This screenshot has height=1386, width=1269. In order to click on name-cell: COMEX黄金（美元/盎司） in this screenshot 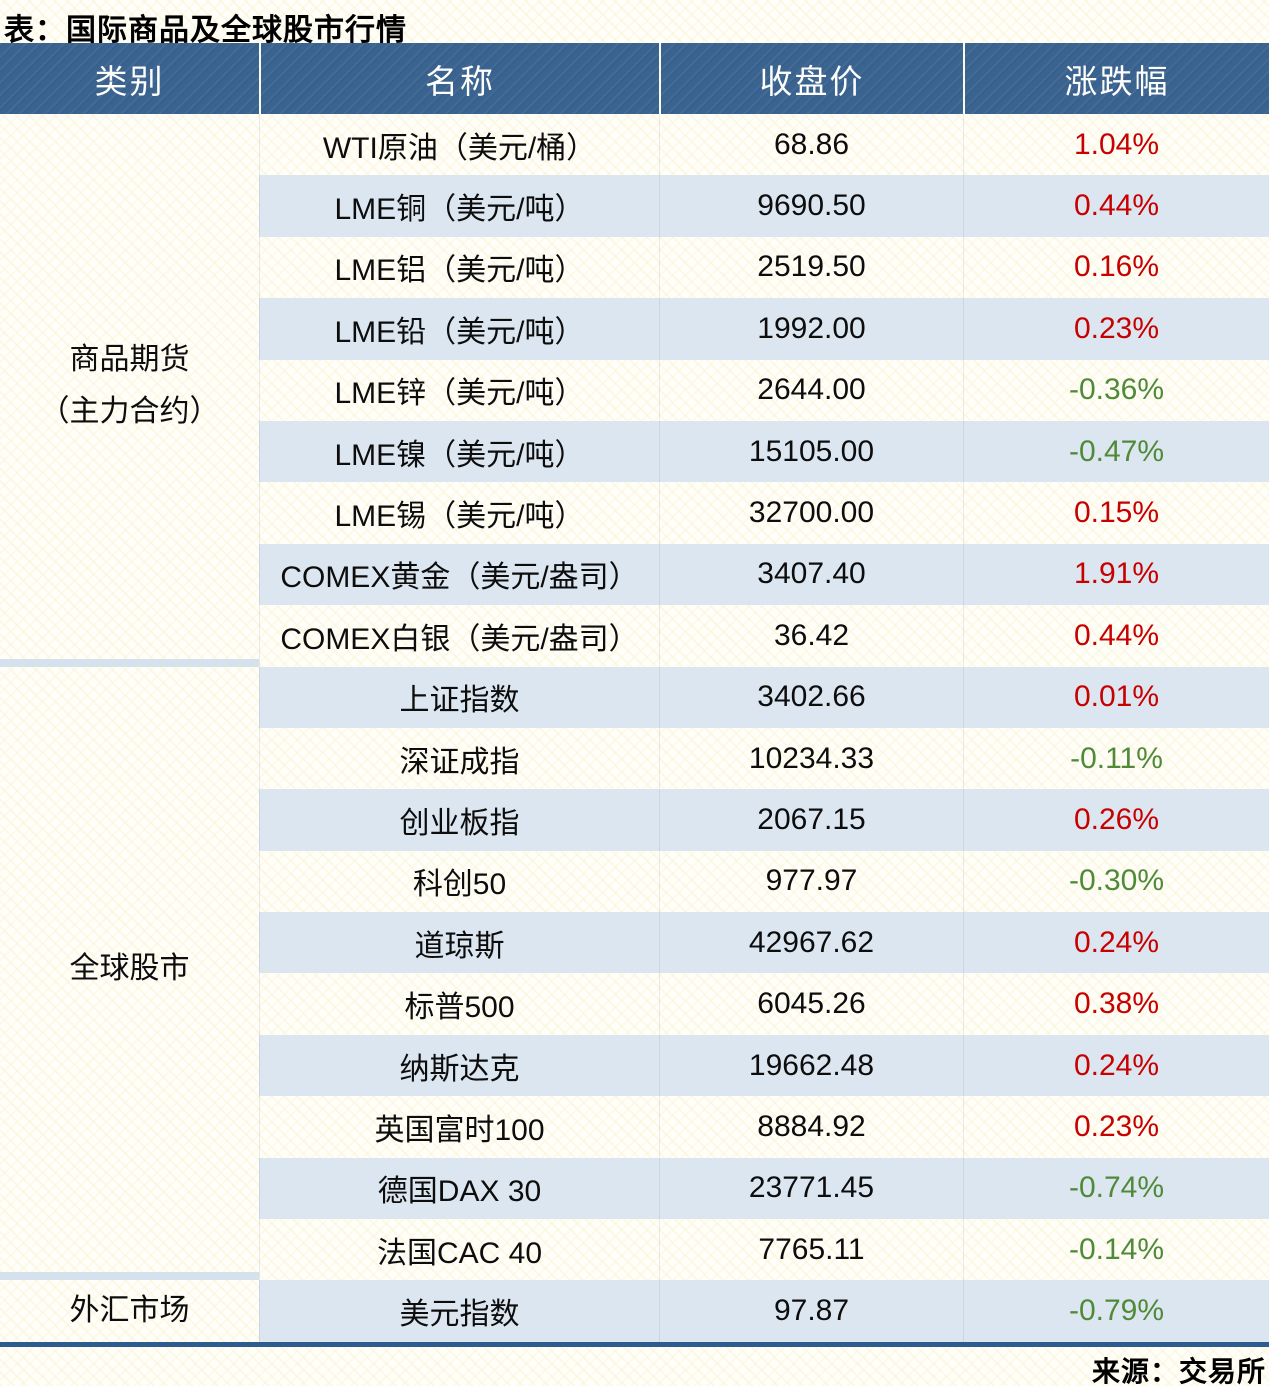, I will do `click(459, 574)`.